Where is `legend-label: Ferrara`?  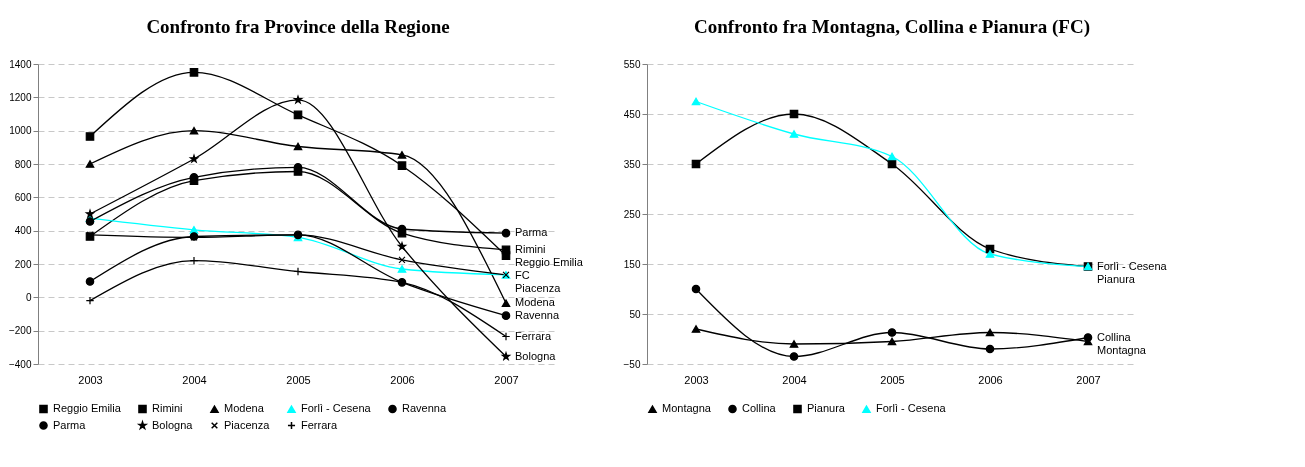
legend-label: Ferrara is located at coordinates (319, 424).